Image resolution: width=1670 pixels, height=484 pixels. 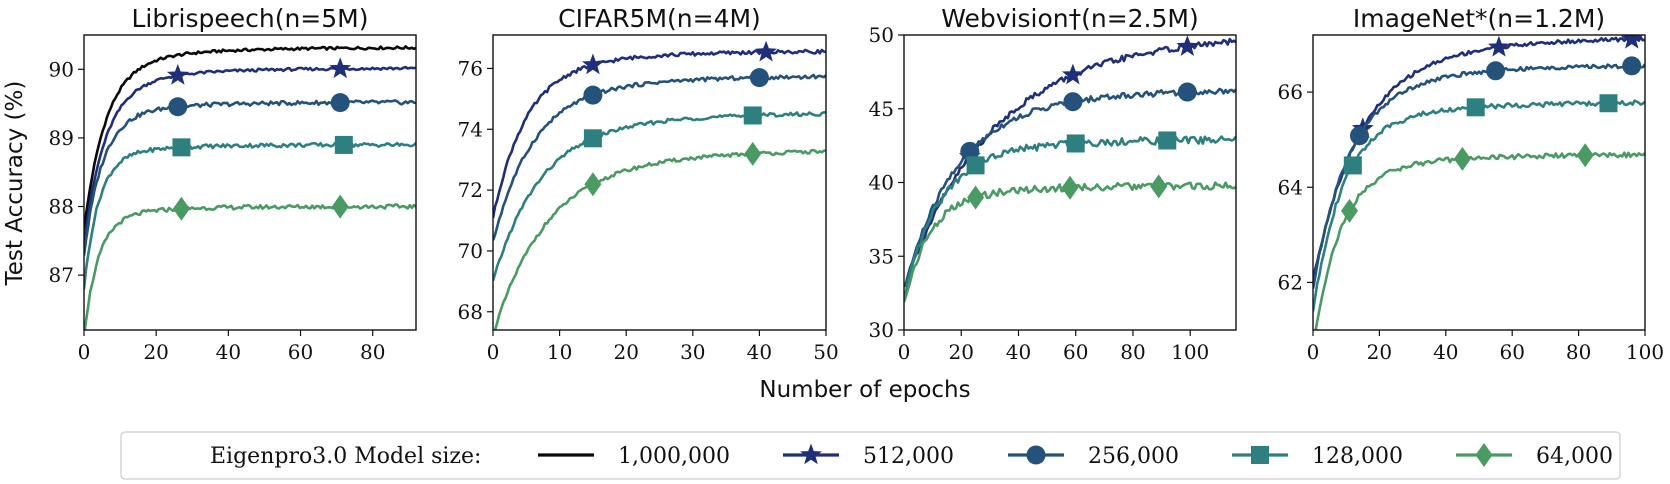 I want to click on panel-title: Librispeech(n=5M), so click(x=250, y=18).